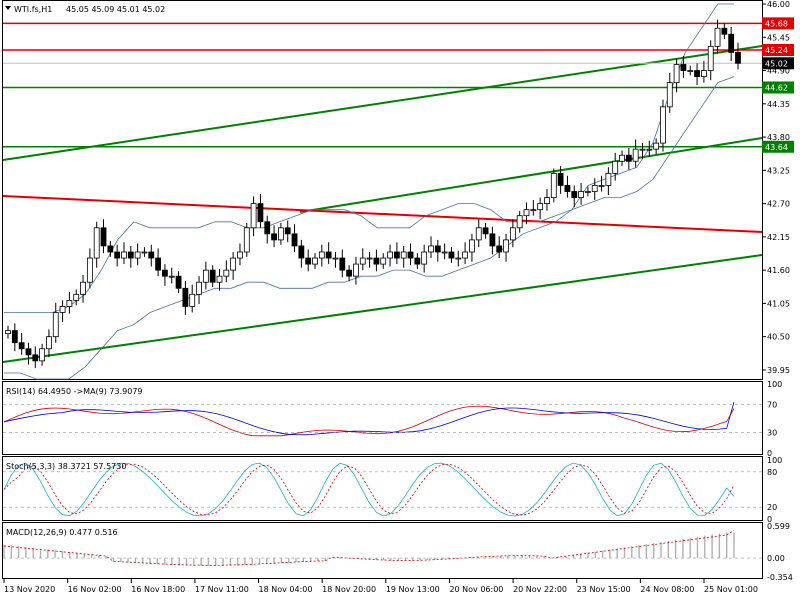  I want to click on stochastic-lines, so click(369, 489).